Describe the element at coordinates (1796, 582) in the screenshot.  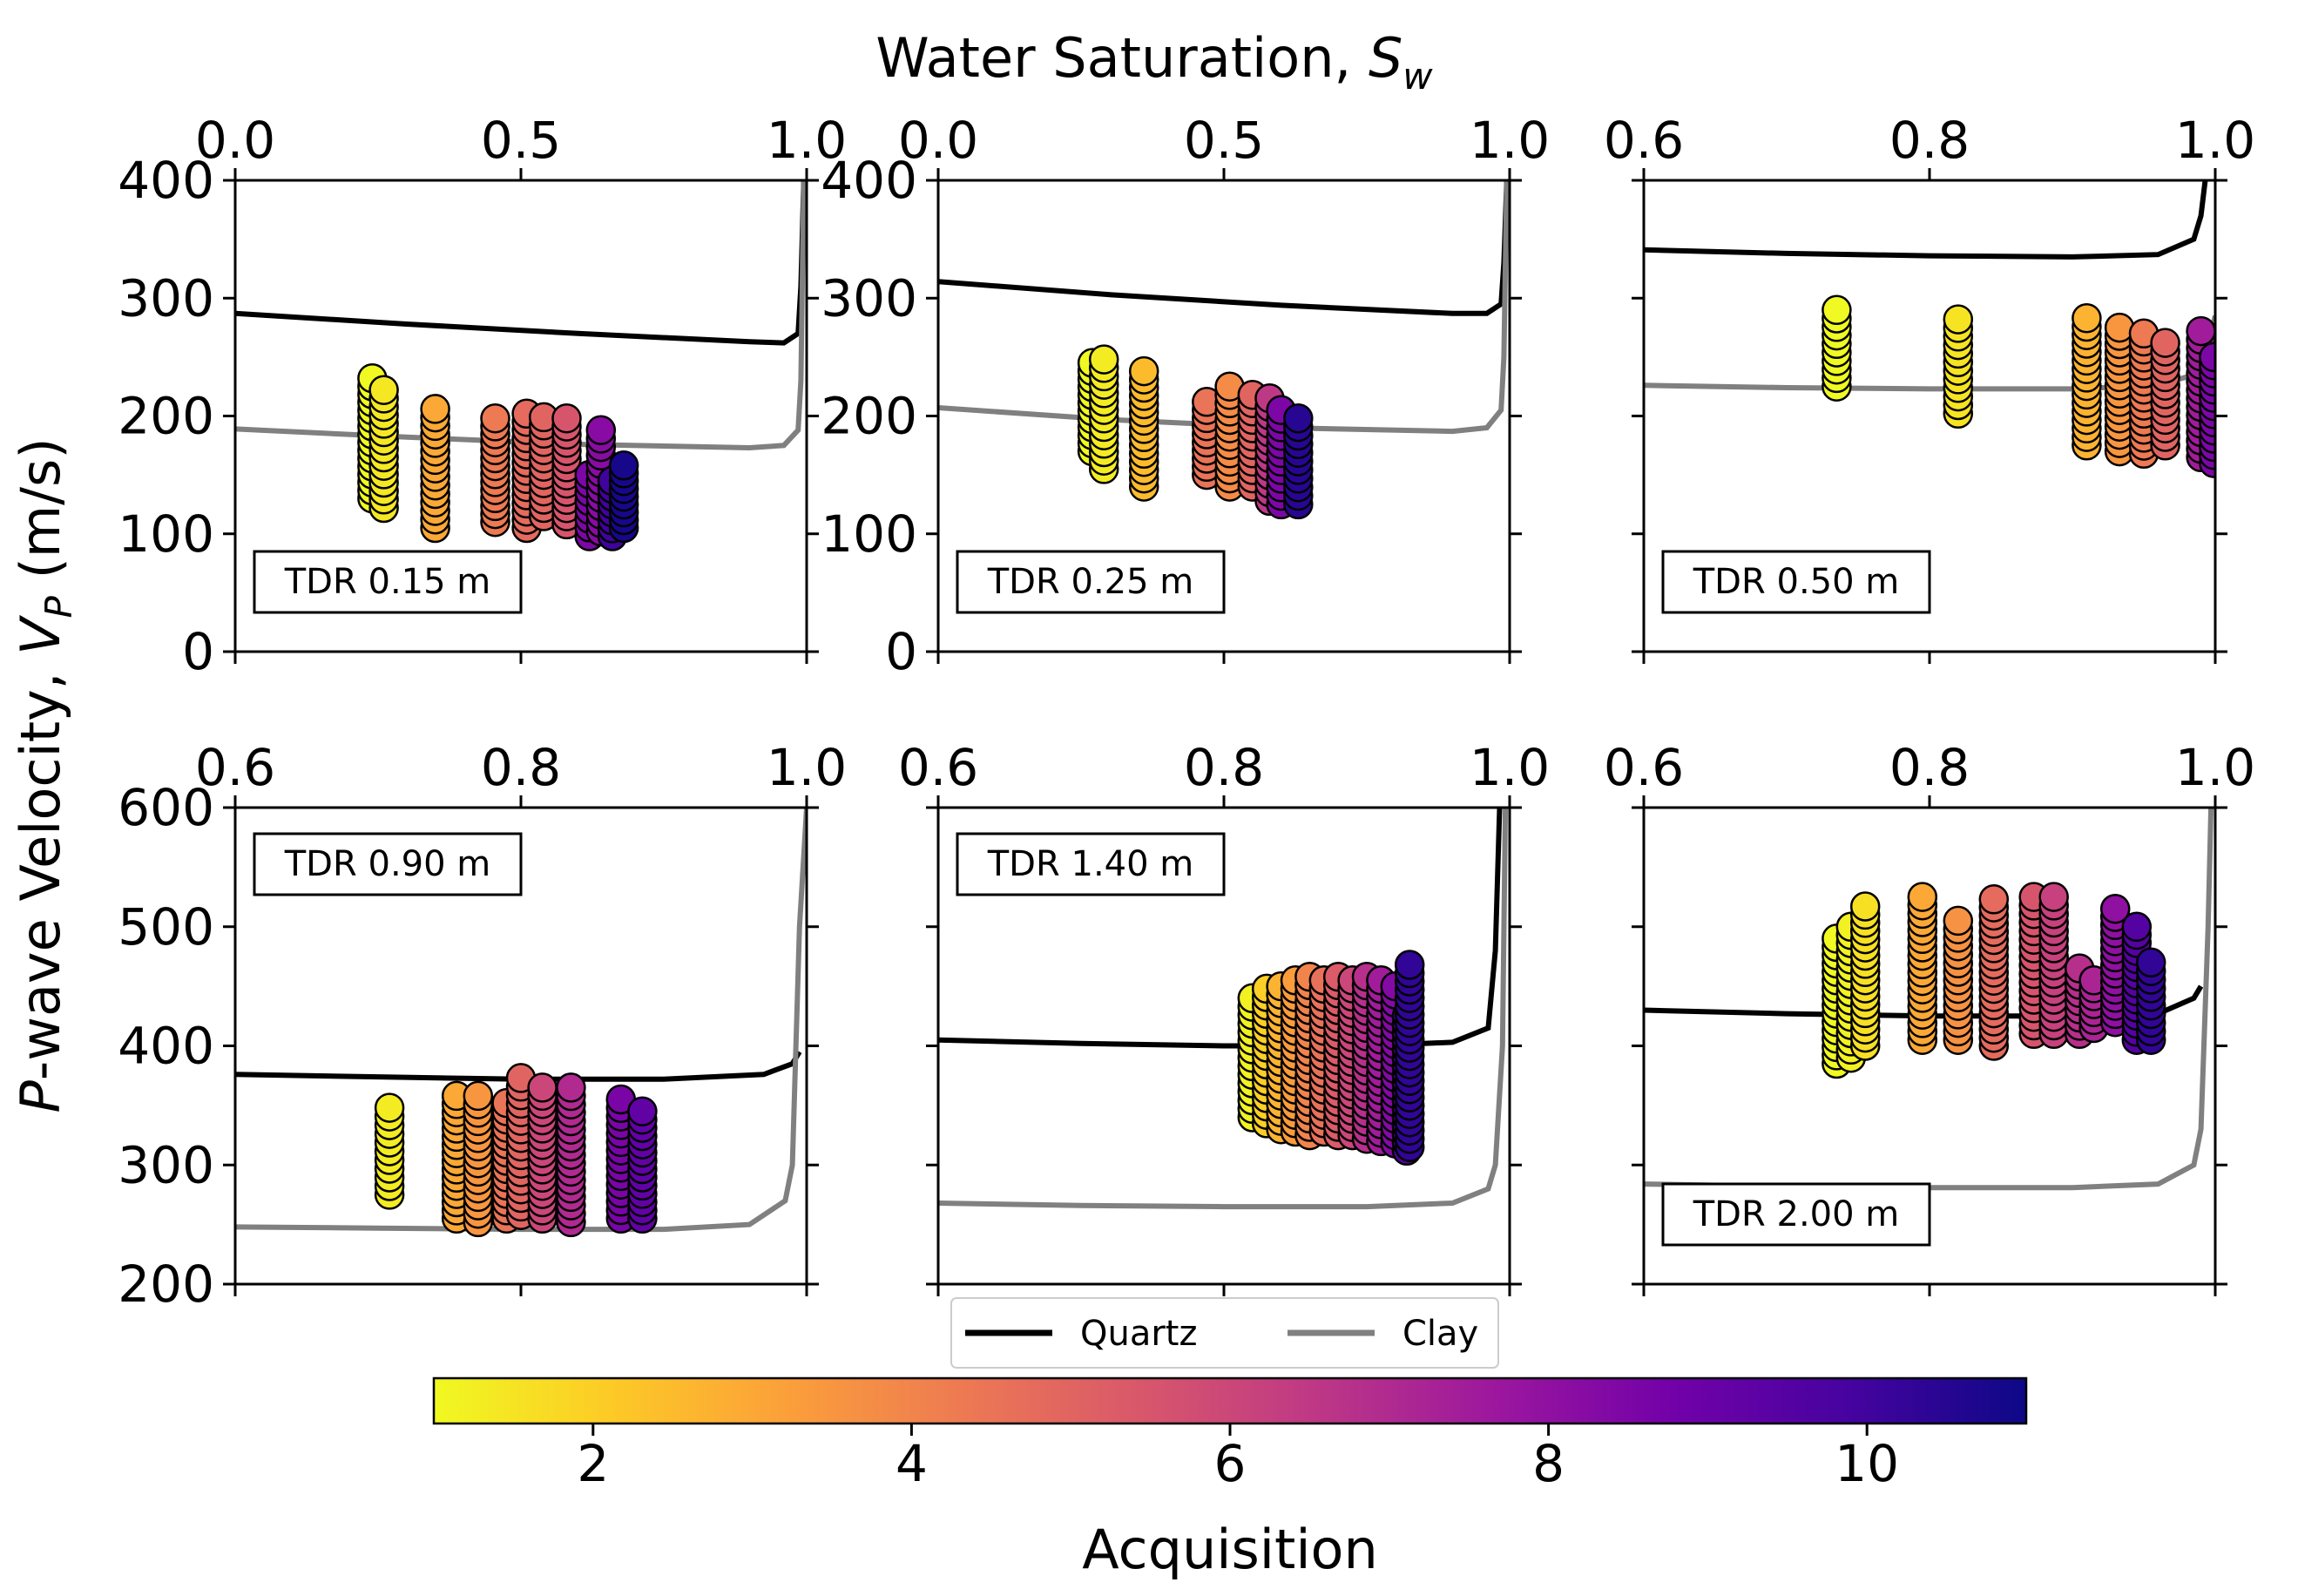
I see `tdr-label: TDR 0.50 m` at that location.